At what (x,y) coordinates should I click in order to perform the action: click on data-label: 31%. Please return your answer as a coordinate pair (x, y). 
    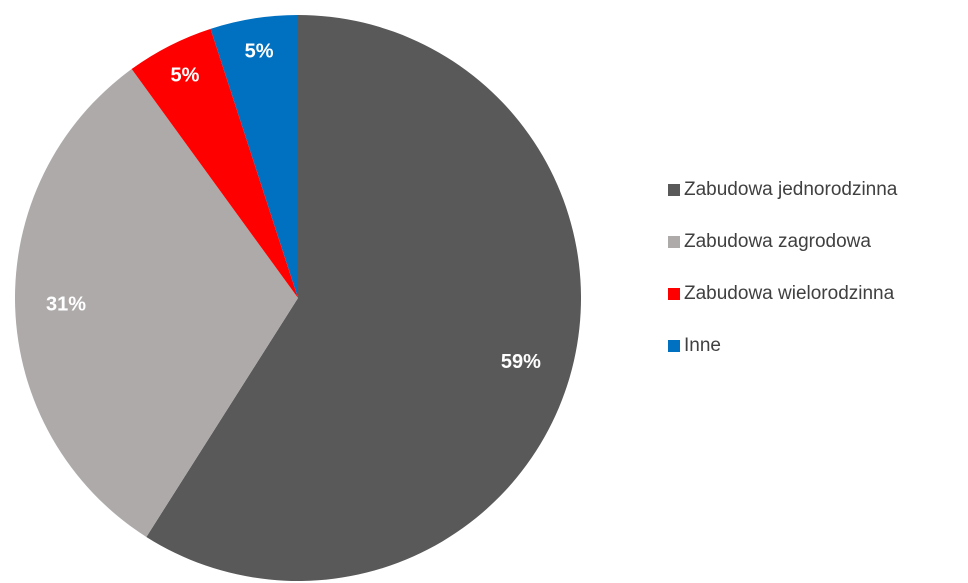
    Looking at the image, I should click on (66, 305).